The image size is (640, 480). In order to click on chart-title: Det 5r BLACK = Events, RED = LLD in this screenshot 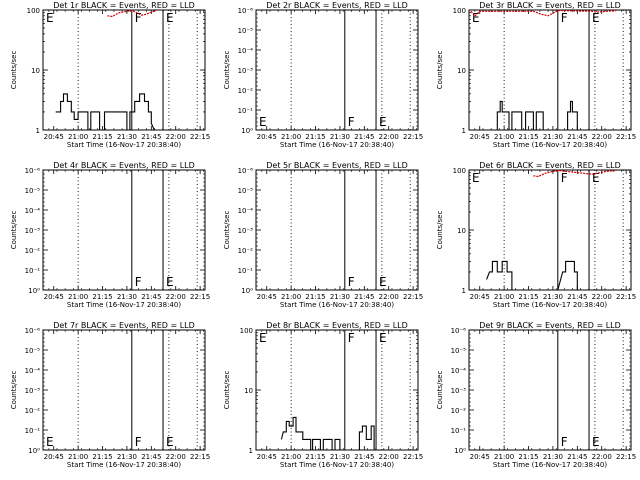, I will do `click(337, 165)`.